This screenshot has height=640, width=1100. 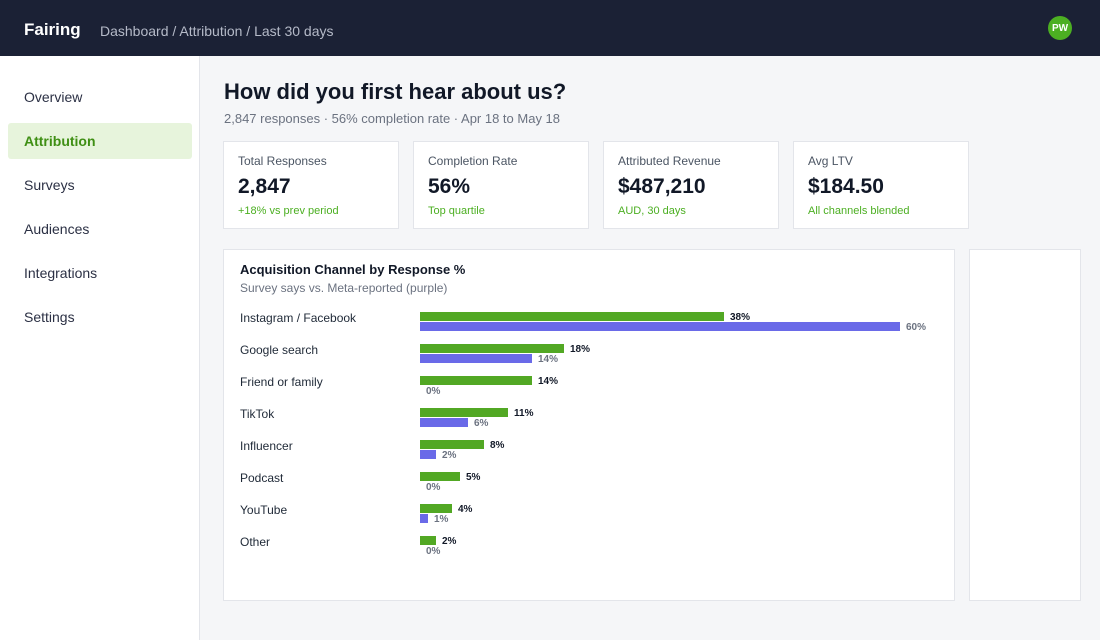 I want to click on meta-value-label: 2%, so click(x=449, y=455).